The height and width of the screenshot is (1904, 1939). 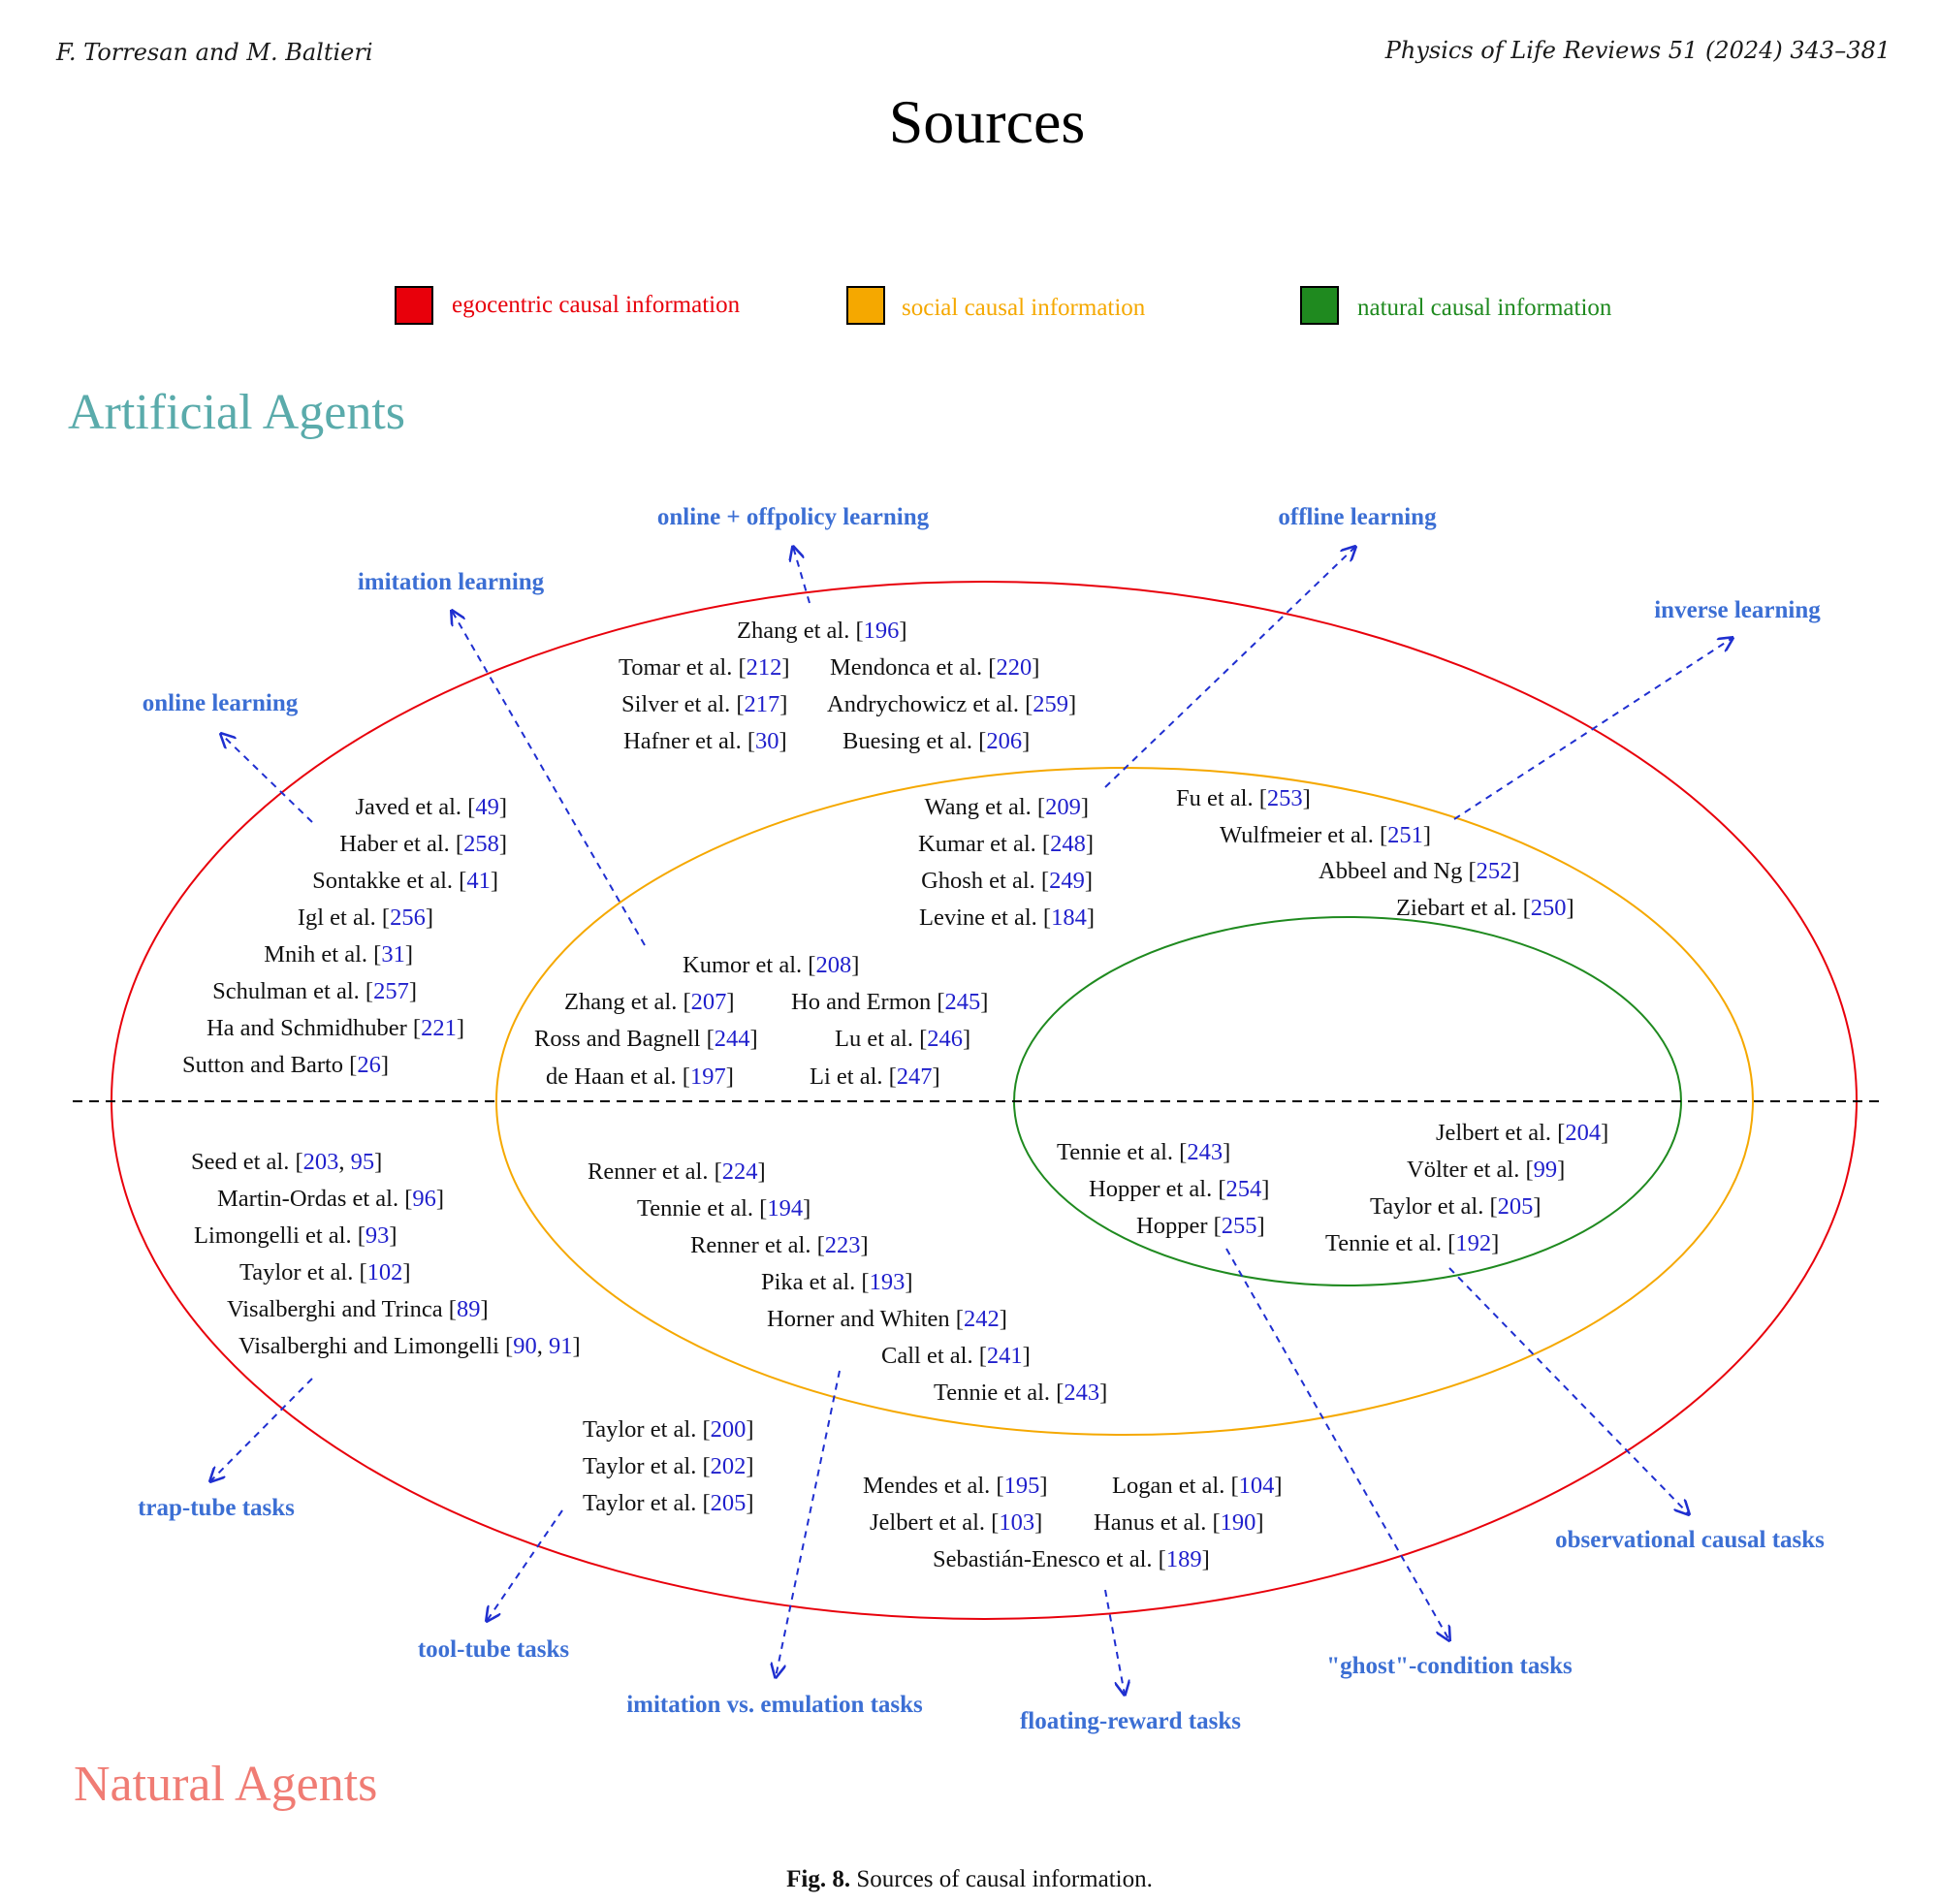 What do you see at coordinates (732, 1039) in the screenshot?
I see `reference-number-link: 244` at bounding box center [732, 1039].